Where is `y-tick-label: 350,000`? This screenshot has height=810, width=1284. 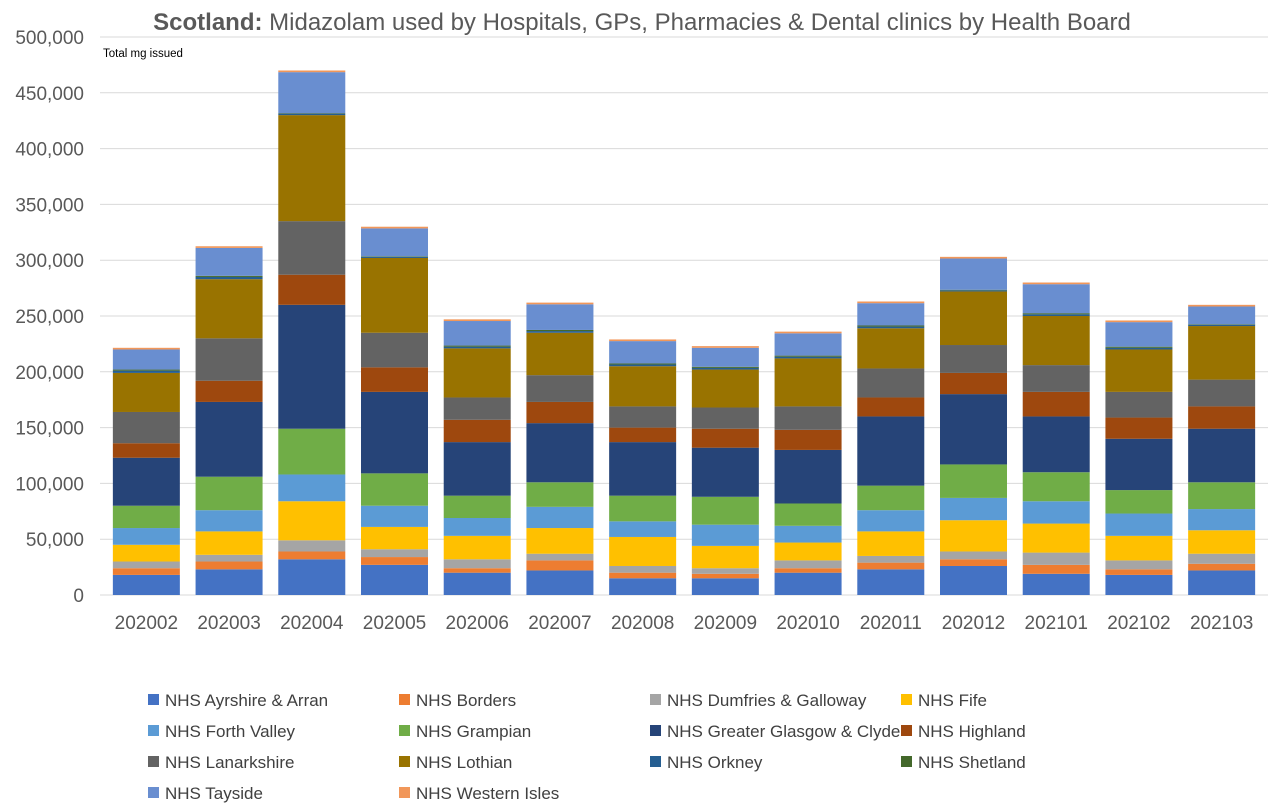
y-tick-label: 350,000 is located at coordinates (49, 205).